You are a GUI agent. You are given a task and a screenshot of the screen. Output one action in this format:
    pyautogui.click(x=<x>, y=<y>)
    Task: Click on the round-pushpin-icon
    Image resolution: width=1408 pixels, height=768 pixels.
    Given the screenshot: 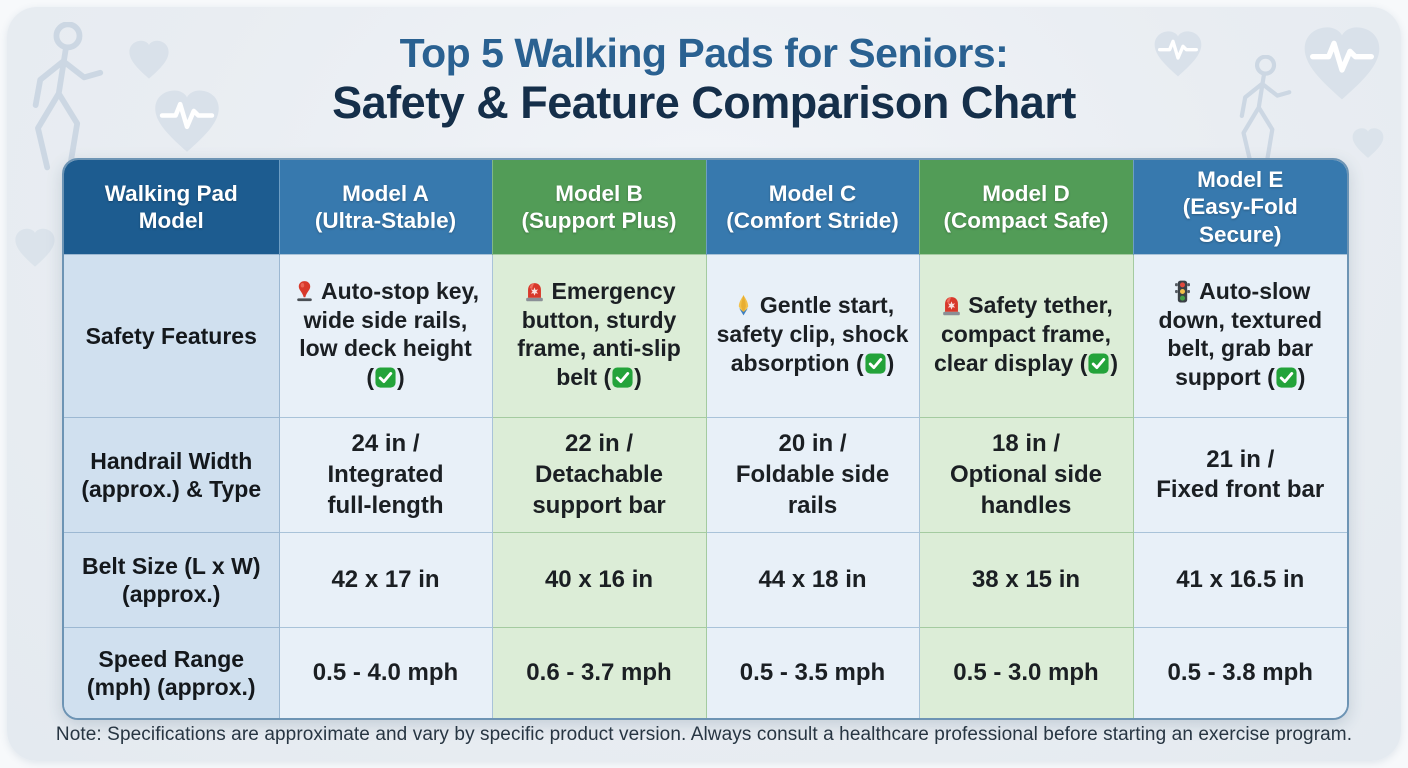 What is the action you would take?
    pyautogui.click(x=304, y=291)
    